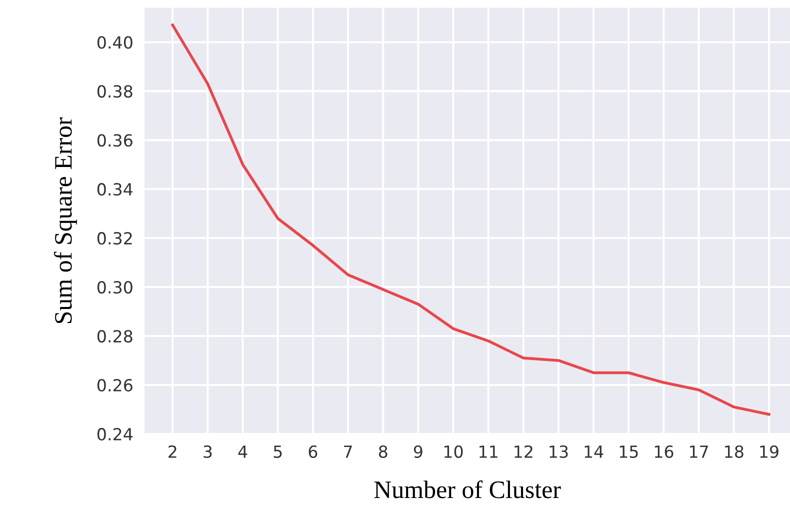 This screenshot has height=526, width=790. Describe the element at coordinates (489, 452) in the screenshot. I see `x-tick-label: 11` at that location.